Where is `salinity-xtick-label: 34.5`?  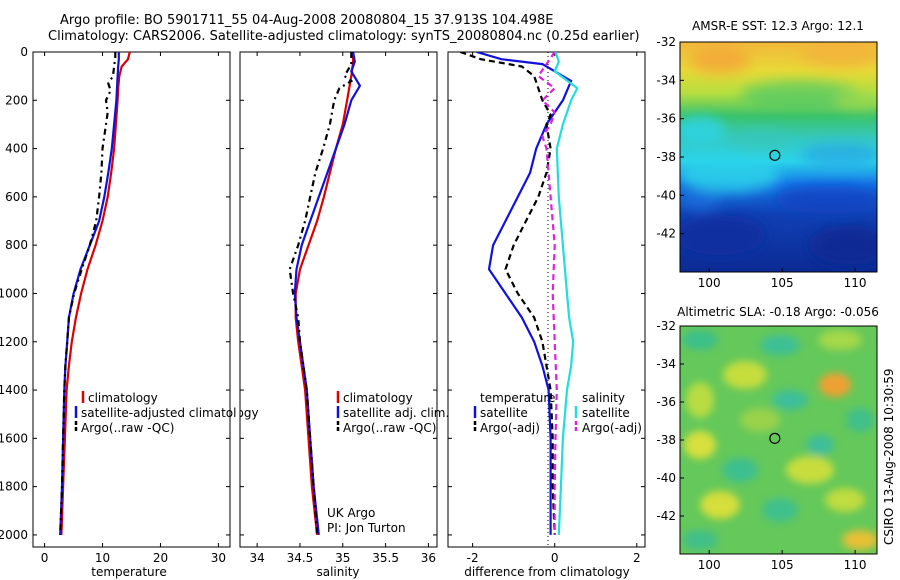
salinity-xtick-label: 34.5 is located at coordinates (300, 558).